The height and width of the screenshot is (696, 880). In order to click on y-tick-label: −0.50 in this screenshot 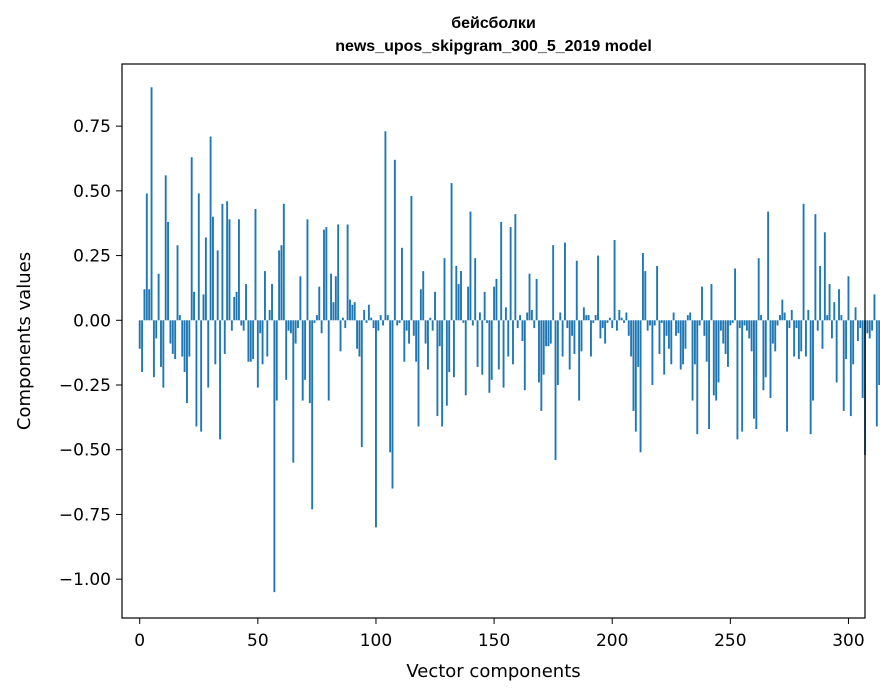, I will do `click(85, 451)`.